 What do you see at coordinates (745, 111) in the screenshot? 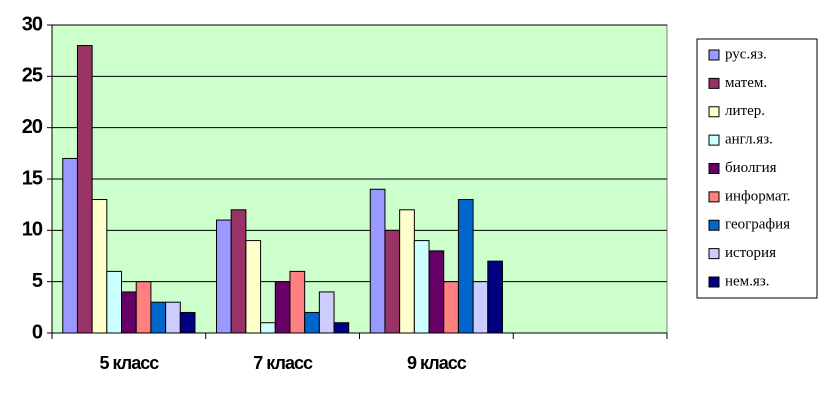
I see `legend-label: литер.` at bounding box center [745, 111].